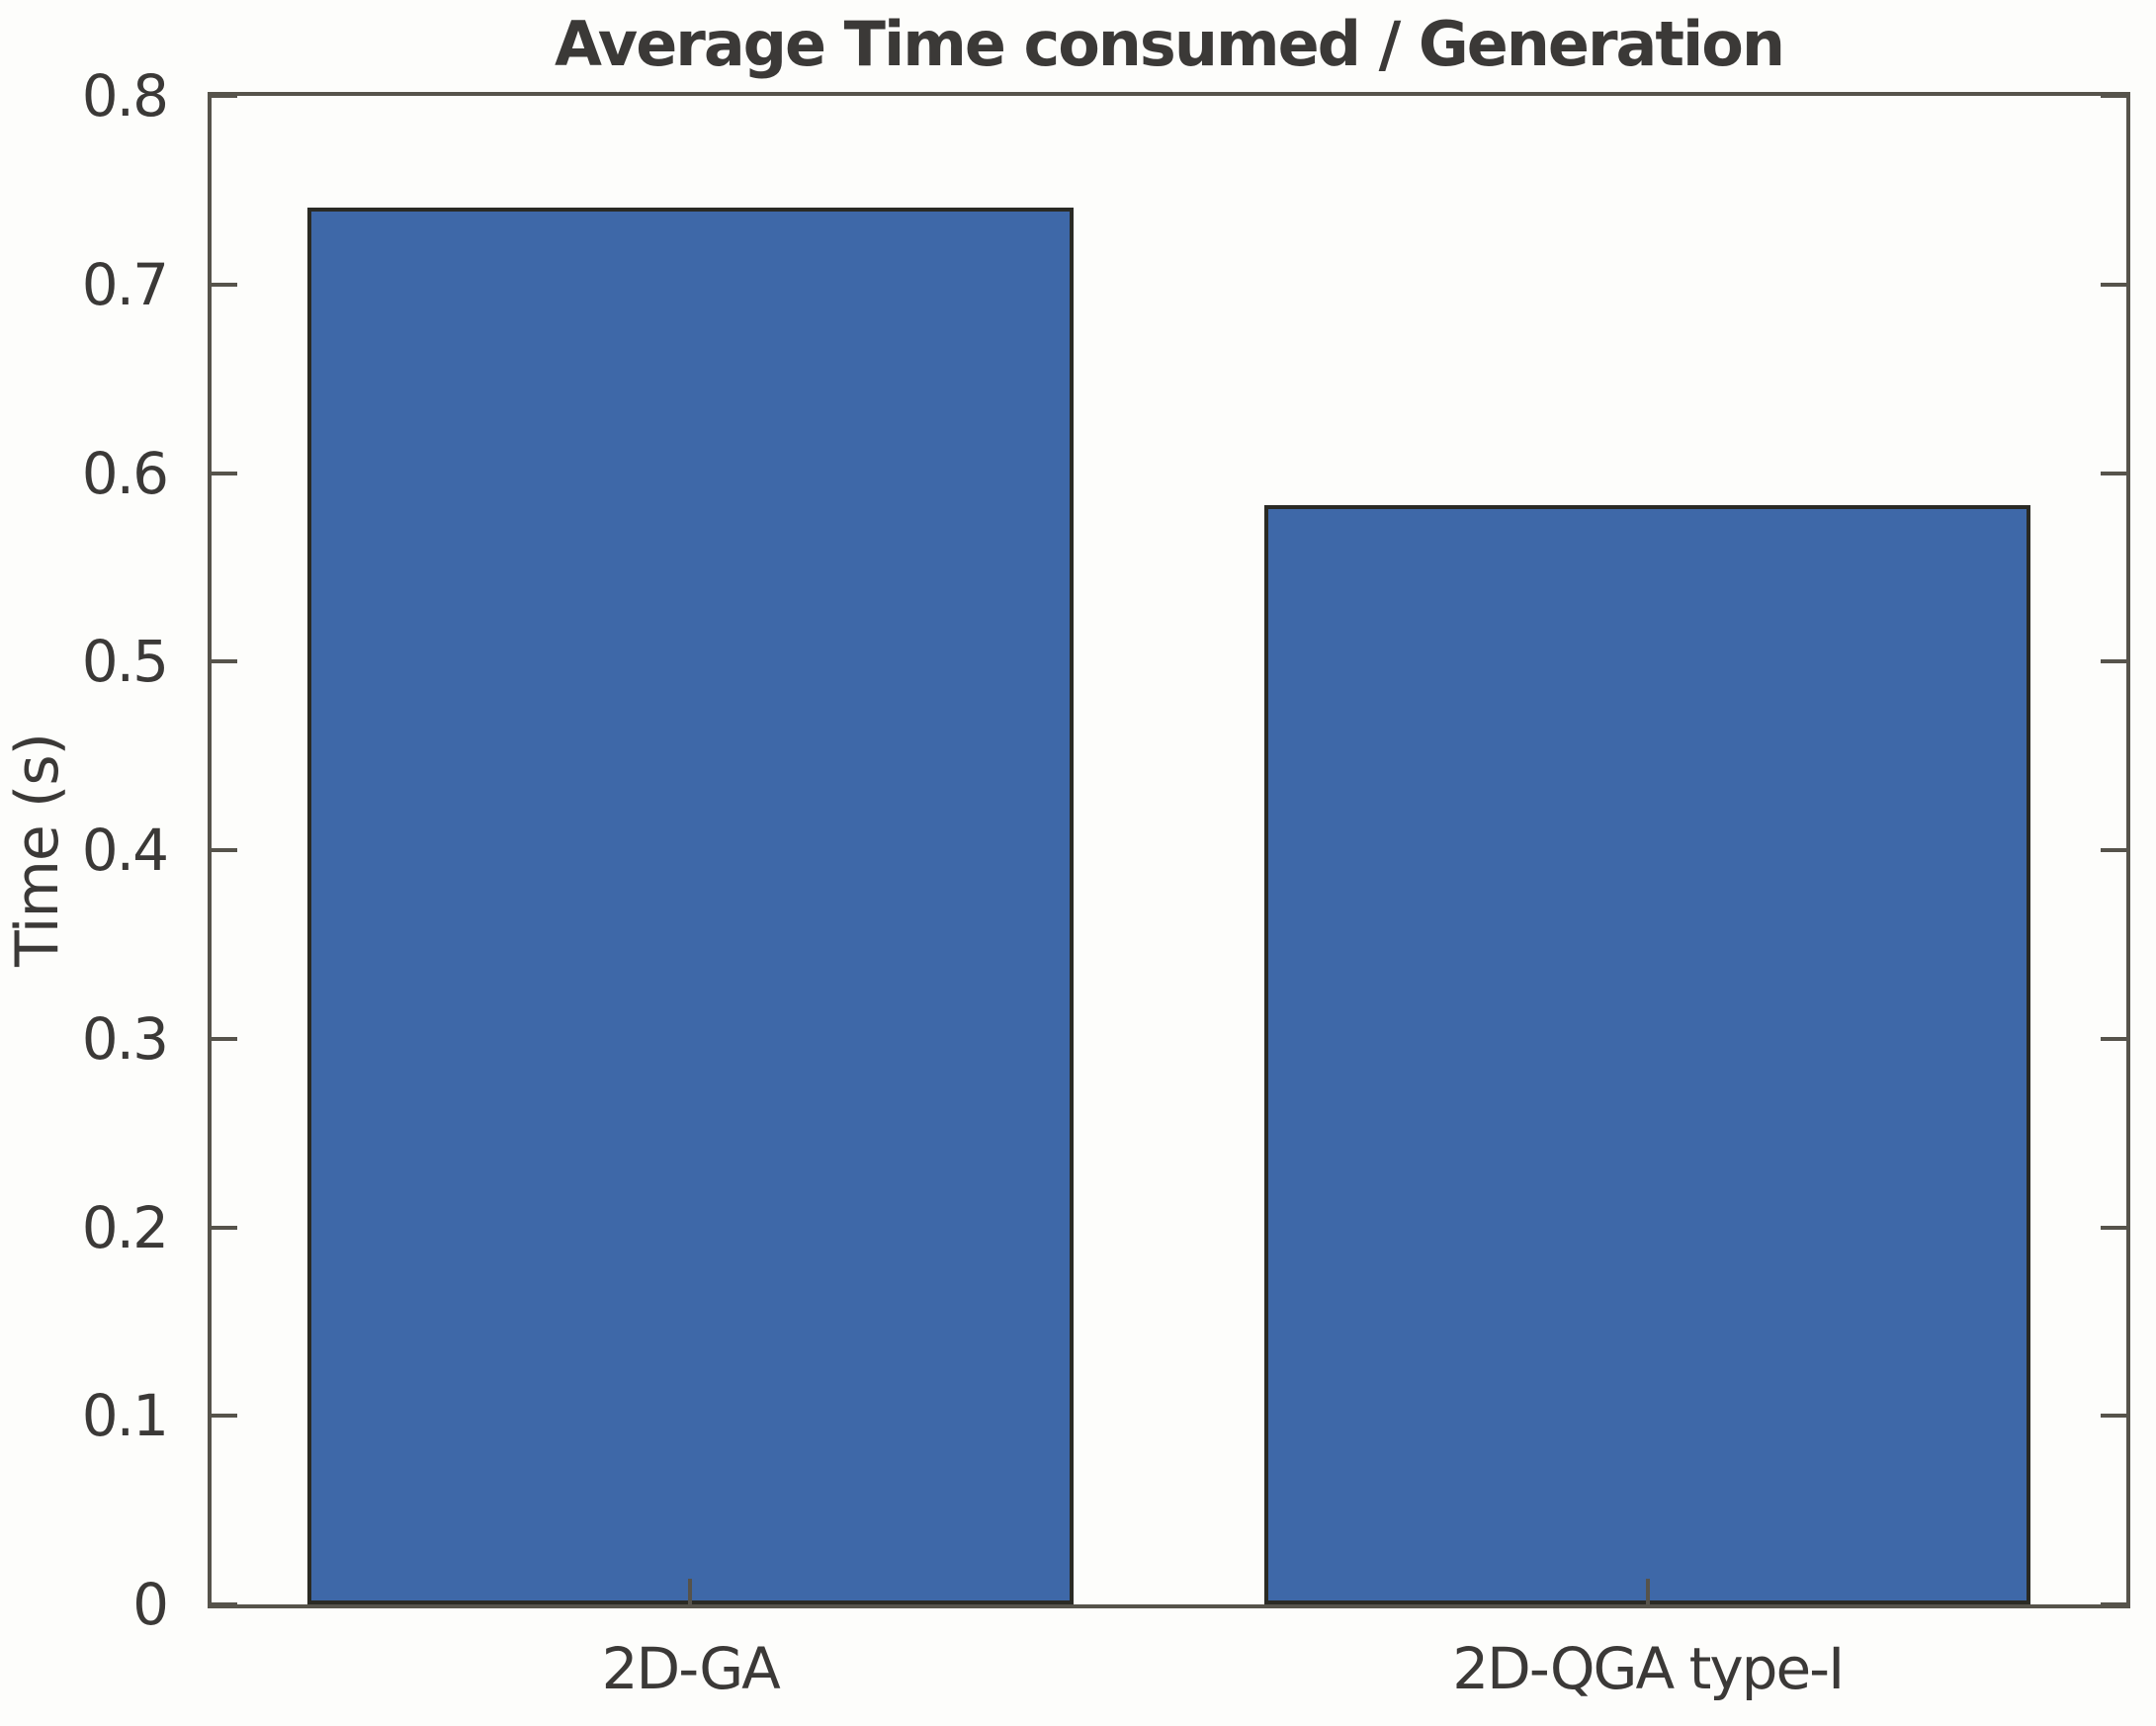 Image resolution: width=2156 pixels, height=1726 pixels. What do you see at coordinates (691, 1668) in the screenshot?
I see `x-tick-label: 2D-GA` at bounding box center [691, 1668].